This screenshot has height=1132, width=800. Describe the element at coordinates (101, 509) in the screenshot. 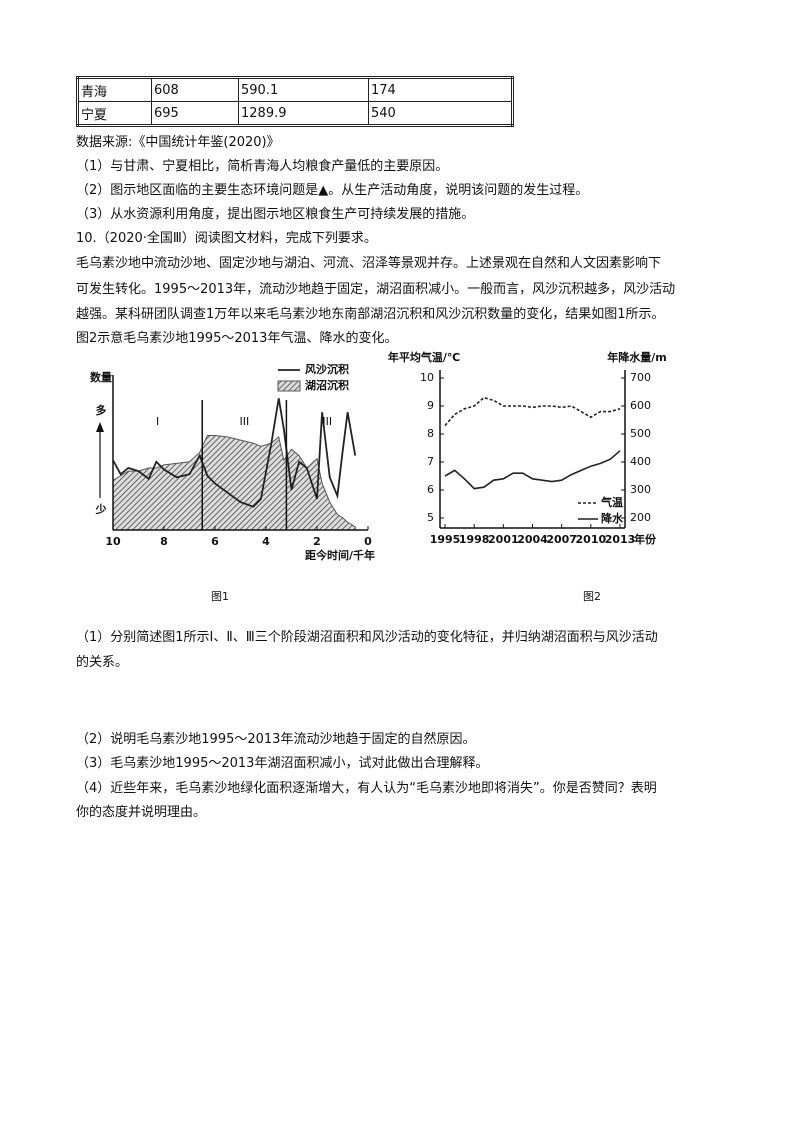

I see `y-low: 少` at that location.